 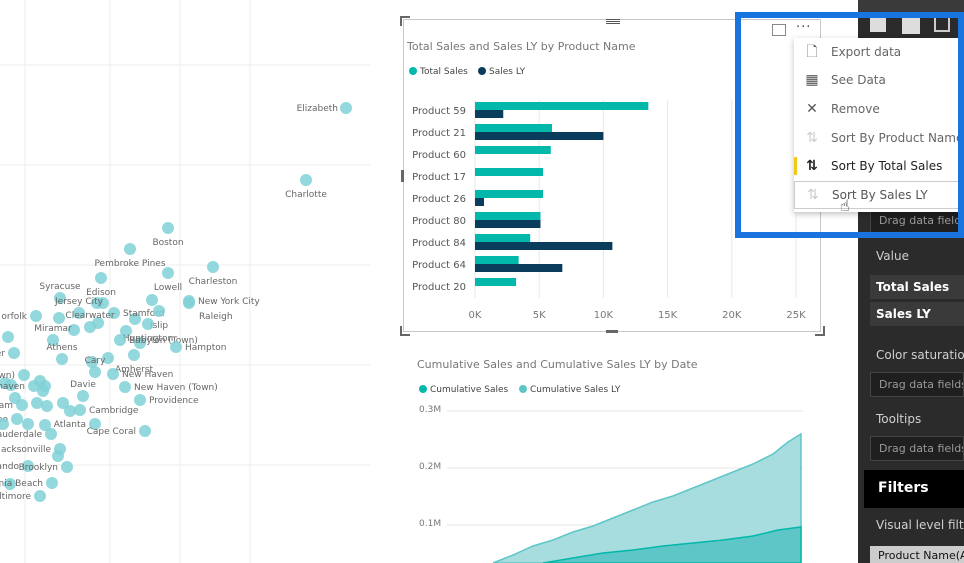 I want to click on scatter-point-label: Durham, so click(x=6, y=406).